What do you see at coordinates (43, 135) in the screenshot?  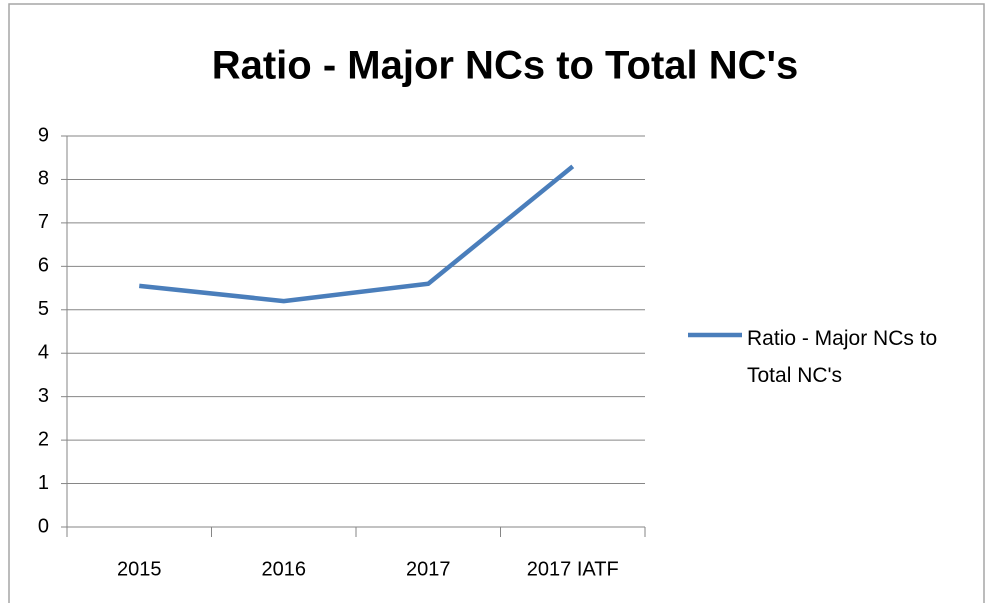 I see `y-tick-label: 9` at bounding box center [43, 135].